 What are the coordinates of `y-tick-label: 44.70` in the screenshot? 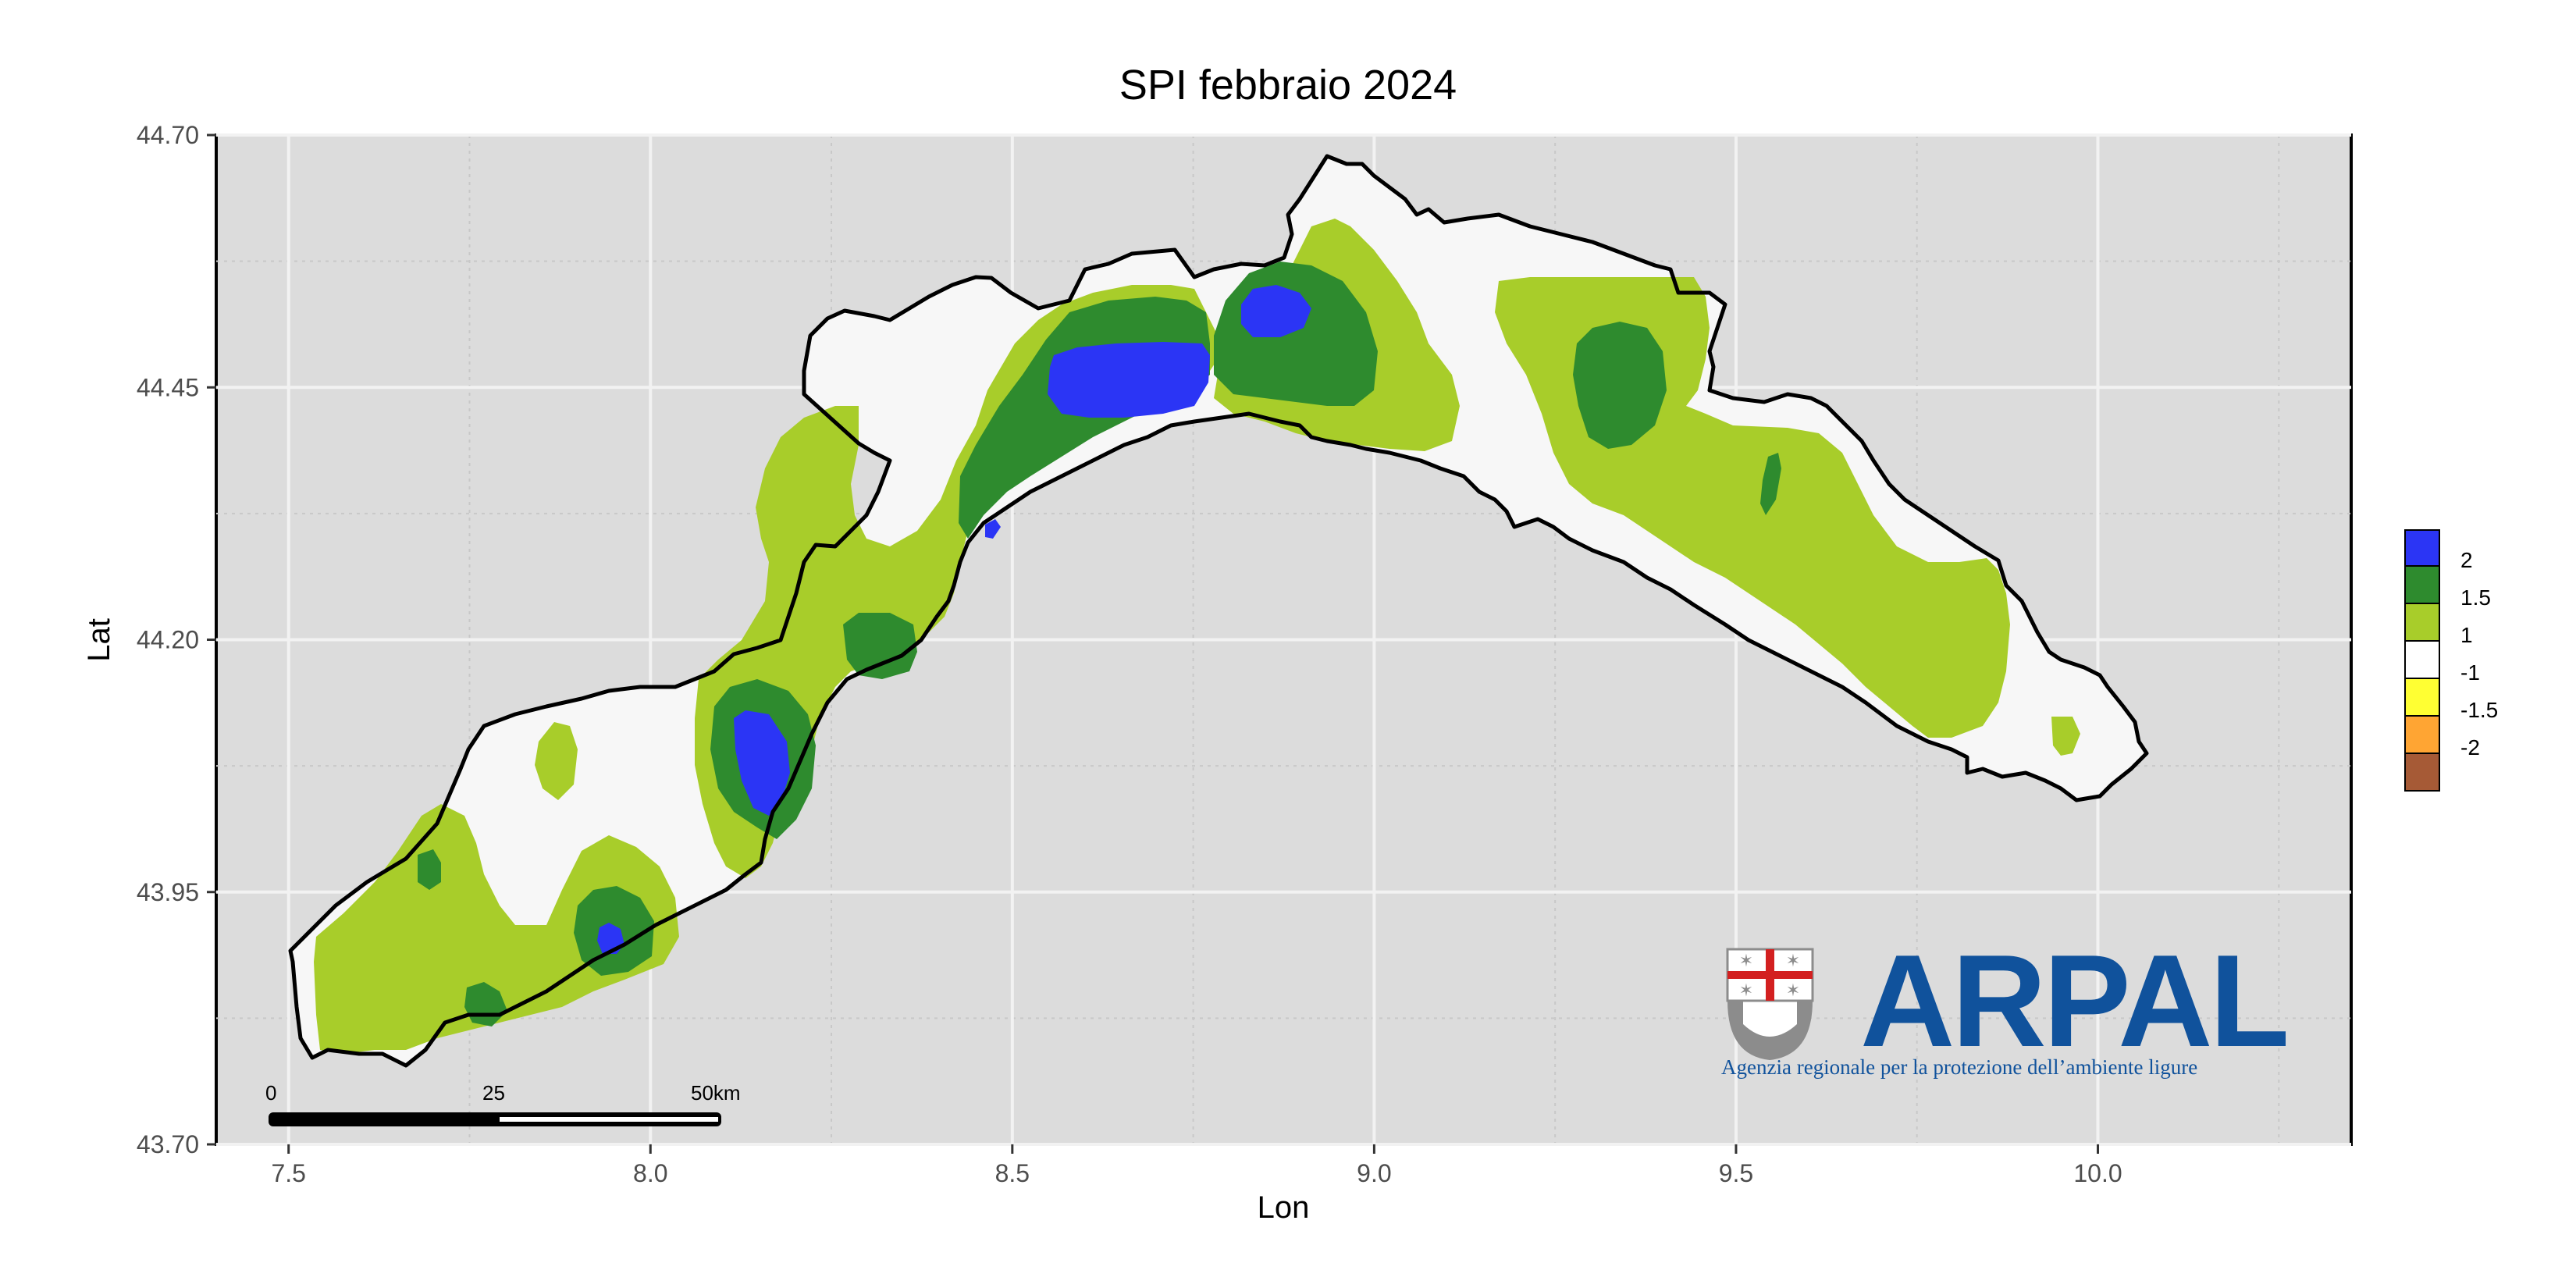 It's located at (168, 135).